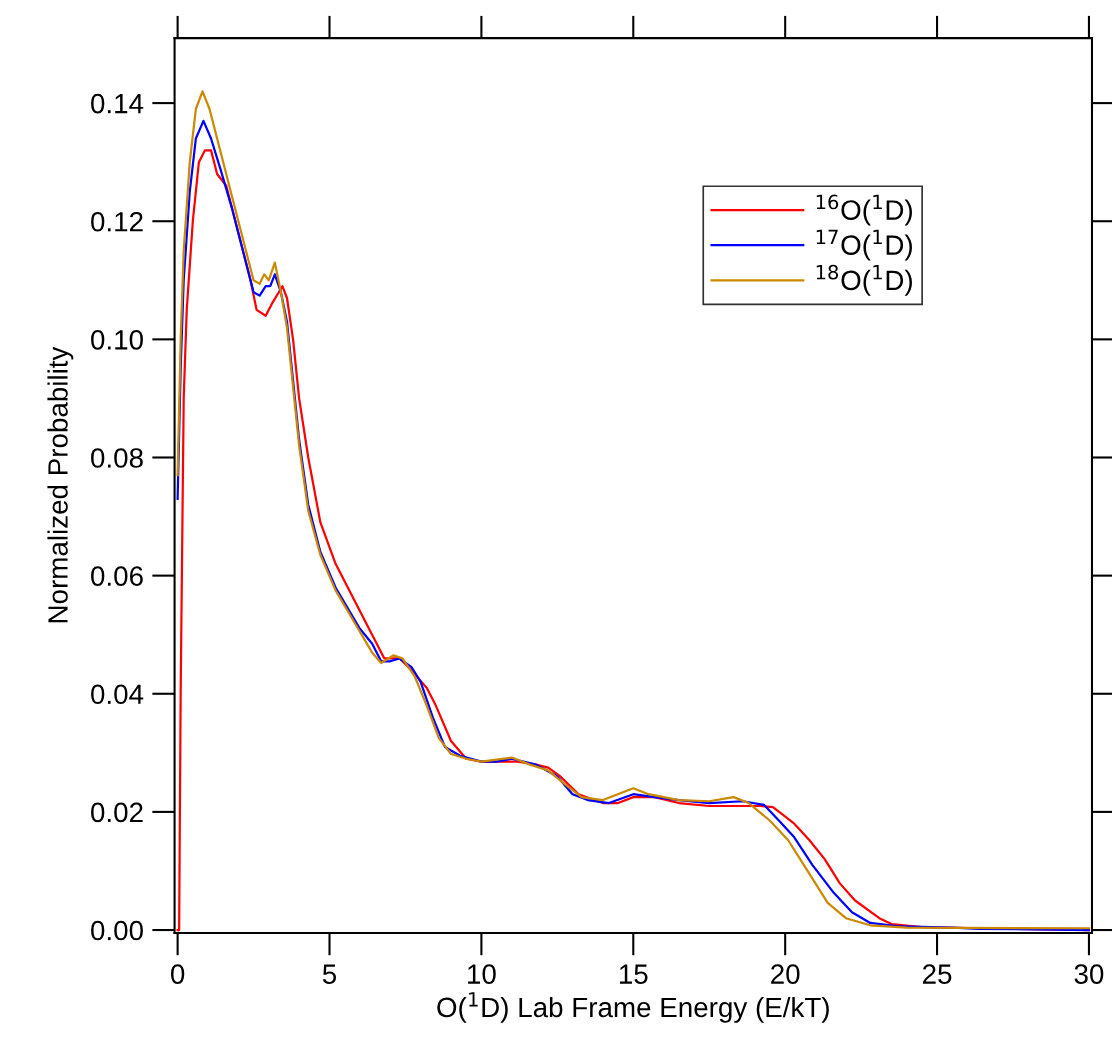 Image resolution: width=1112 pixels, height=1059 pixels. What do you see at coordinates (117, 930) in the screenshot?
I see `y-tick-label: 0.00` at bounding box center [117, 930].